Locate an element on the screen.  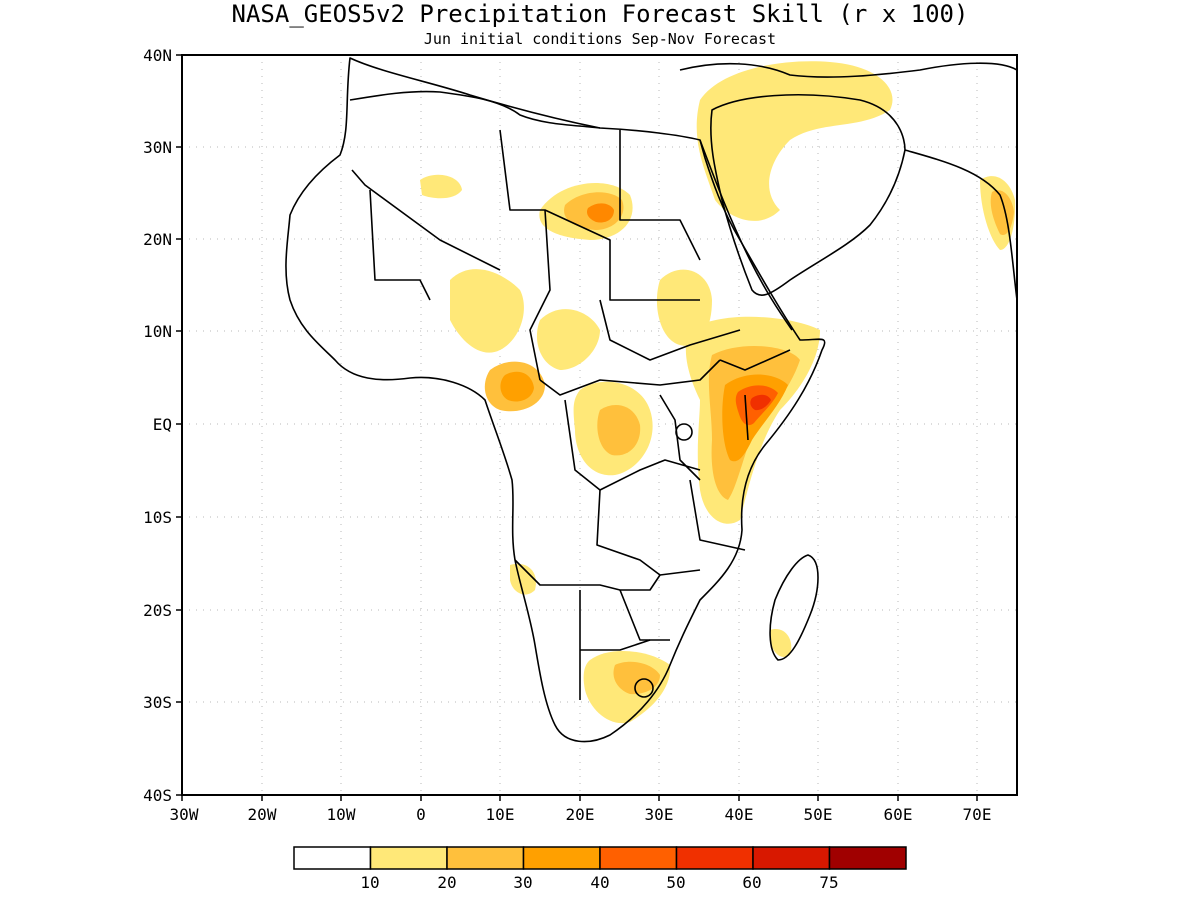
lon-label: 0 is located at coordinates (421, 814).